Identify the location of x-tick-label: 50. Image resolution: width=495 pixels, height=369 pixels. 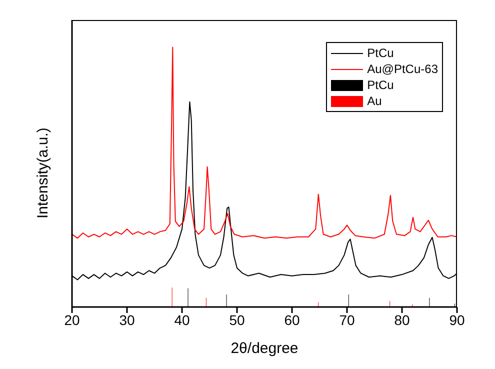
(237, 320).